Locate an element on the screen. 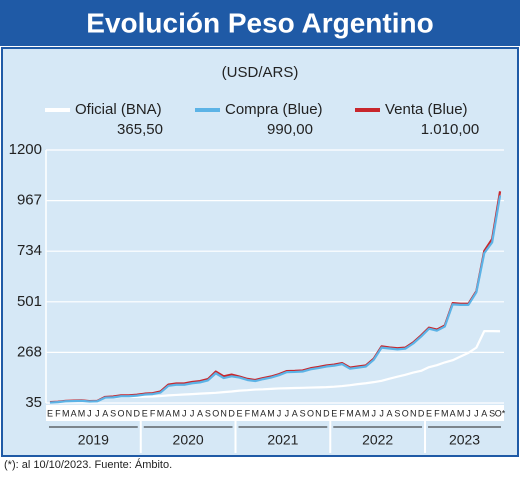  chart-title: Evolución Peso Argentino is located at coordinates (259, 22).